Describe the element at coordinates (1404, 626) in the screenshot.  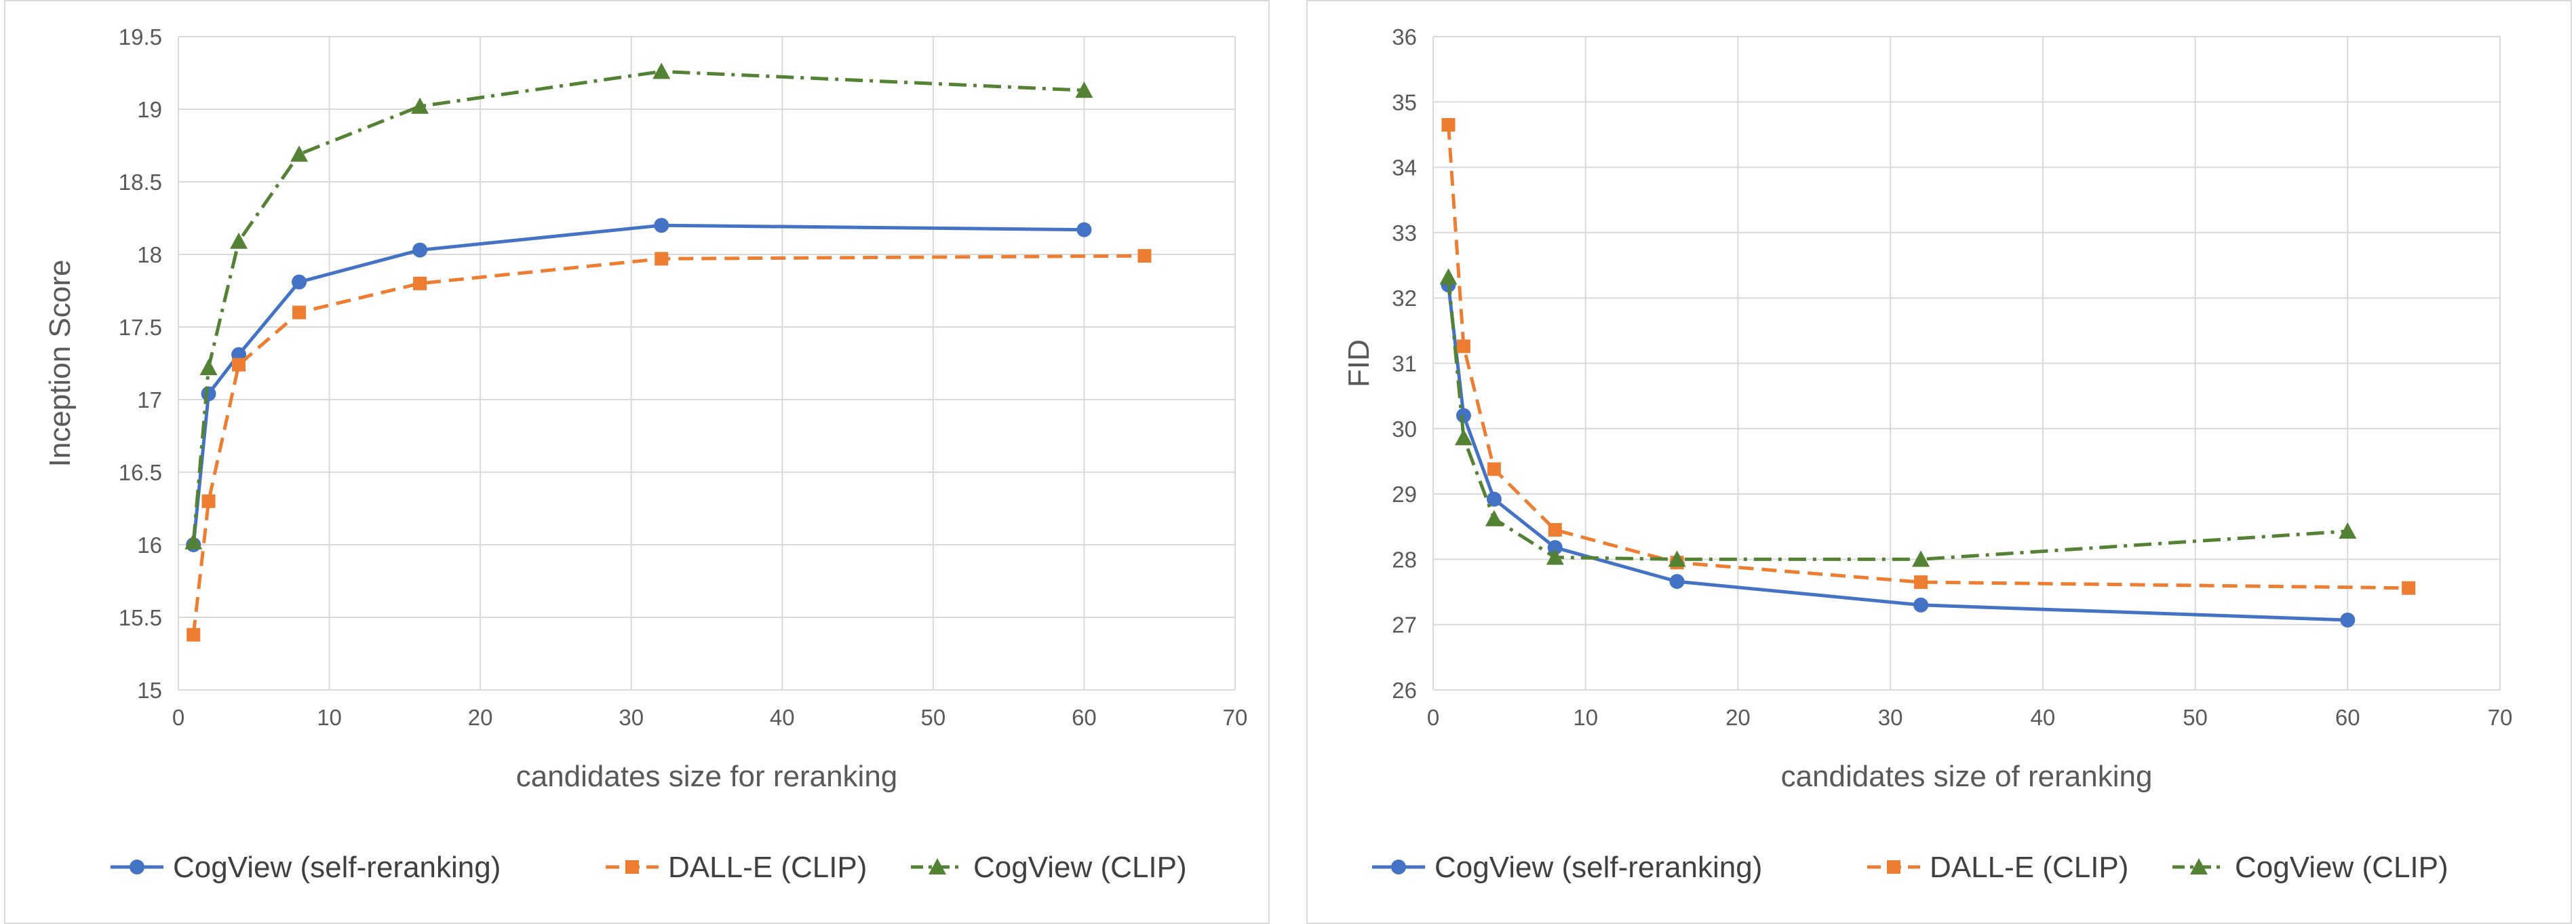
I see `y-tick-label: 27` at that location.